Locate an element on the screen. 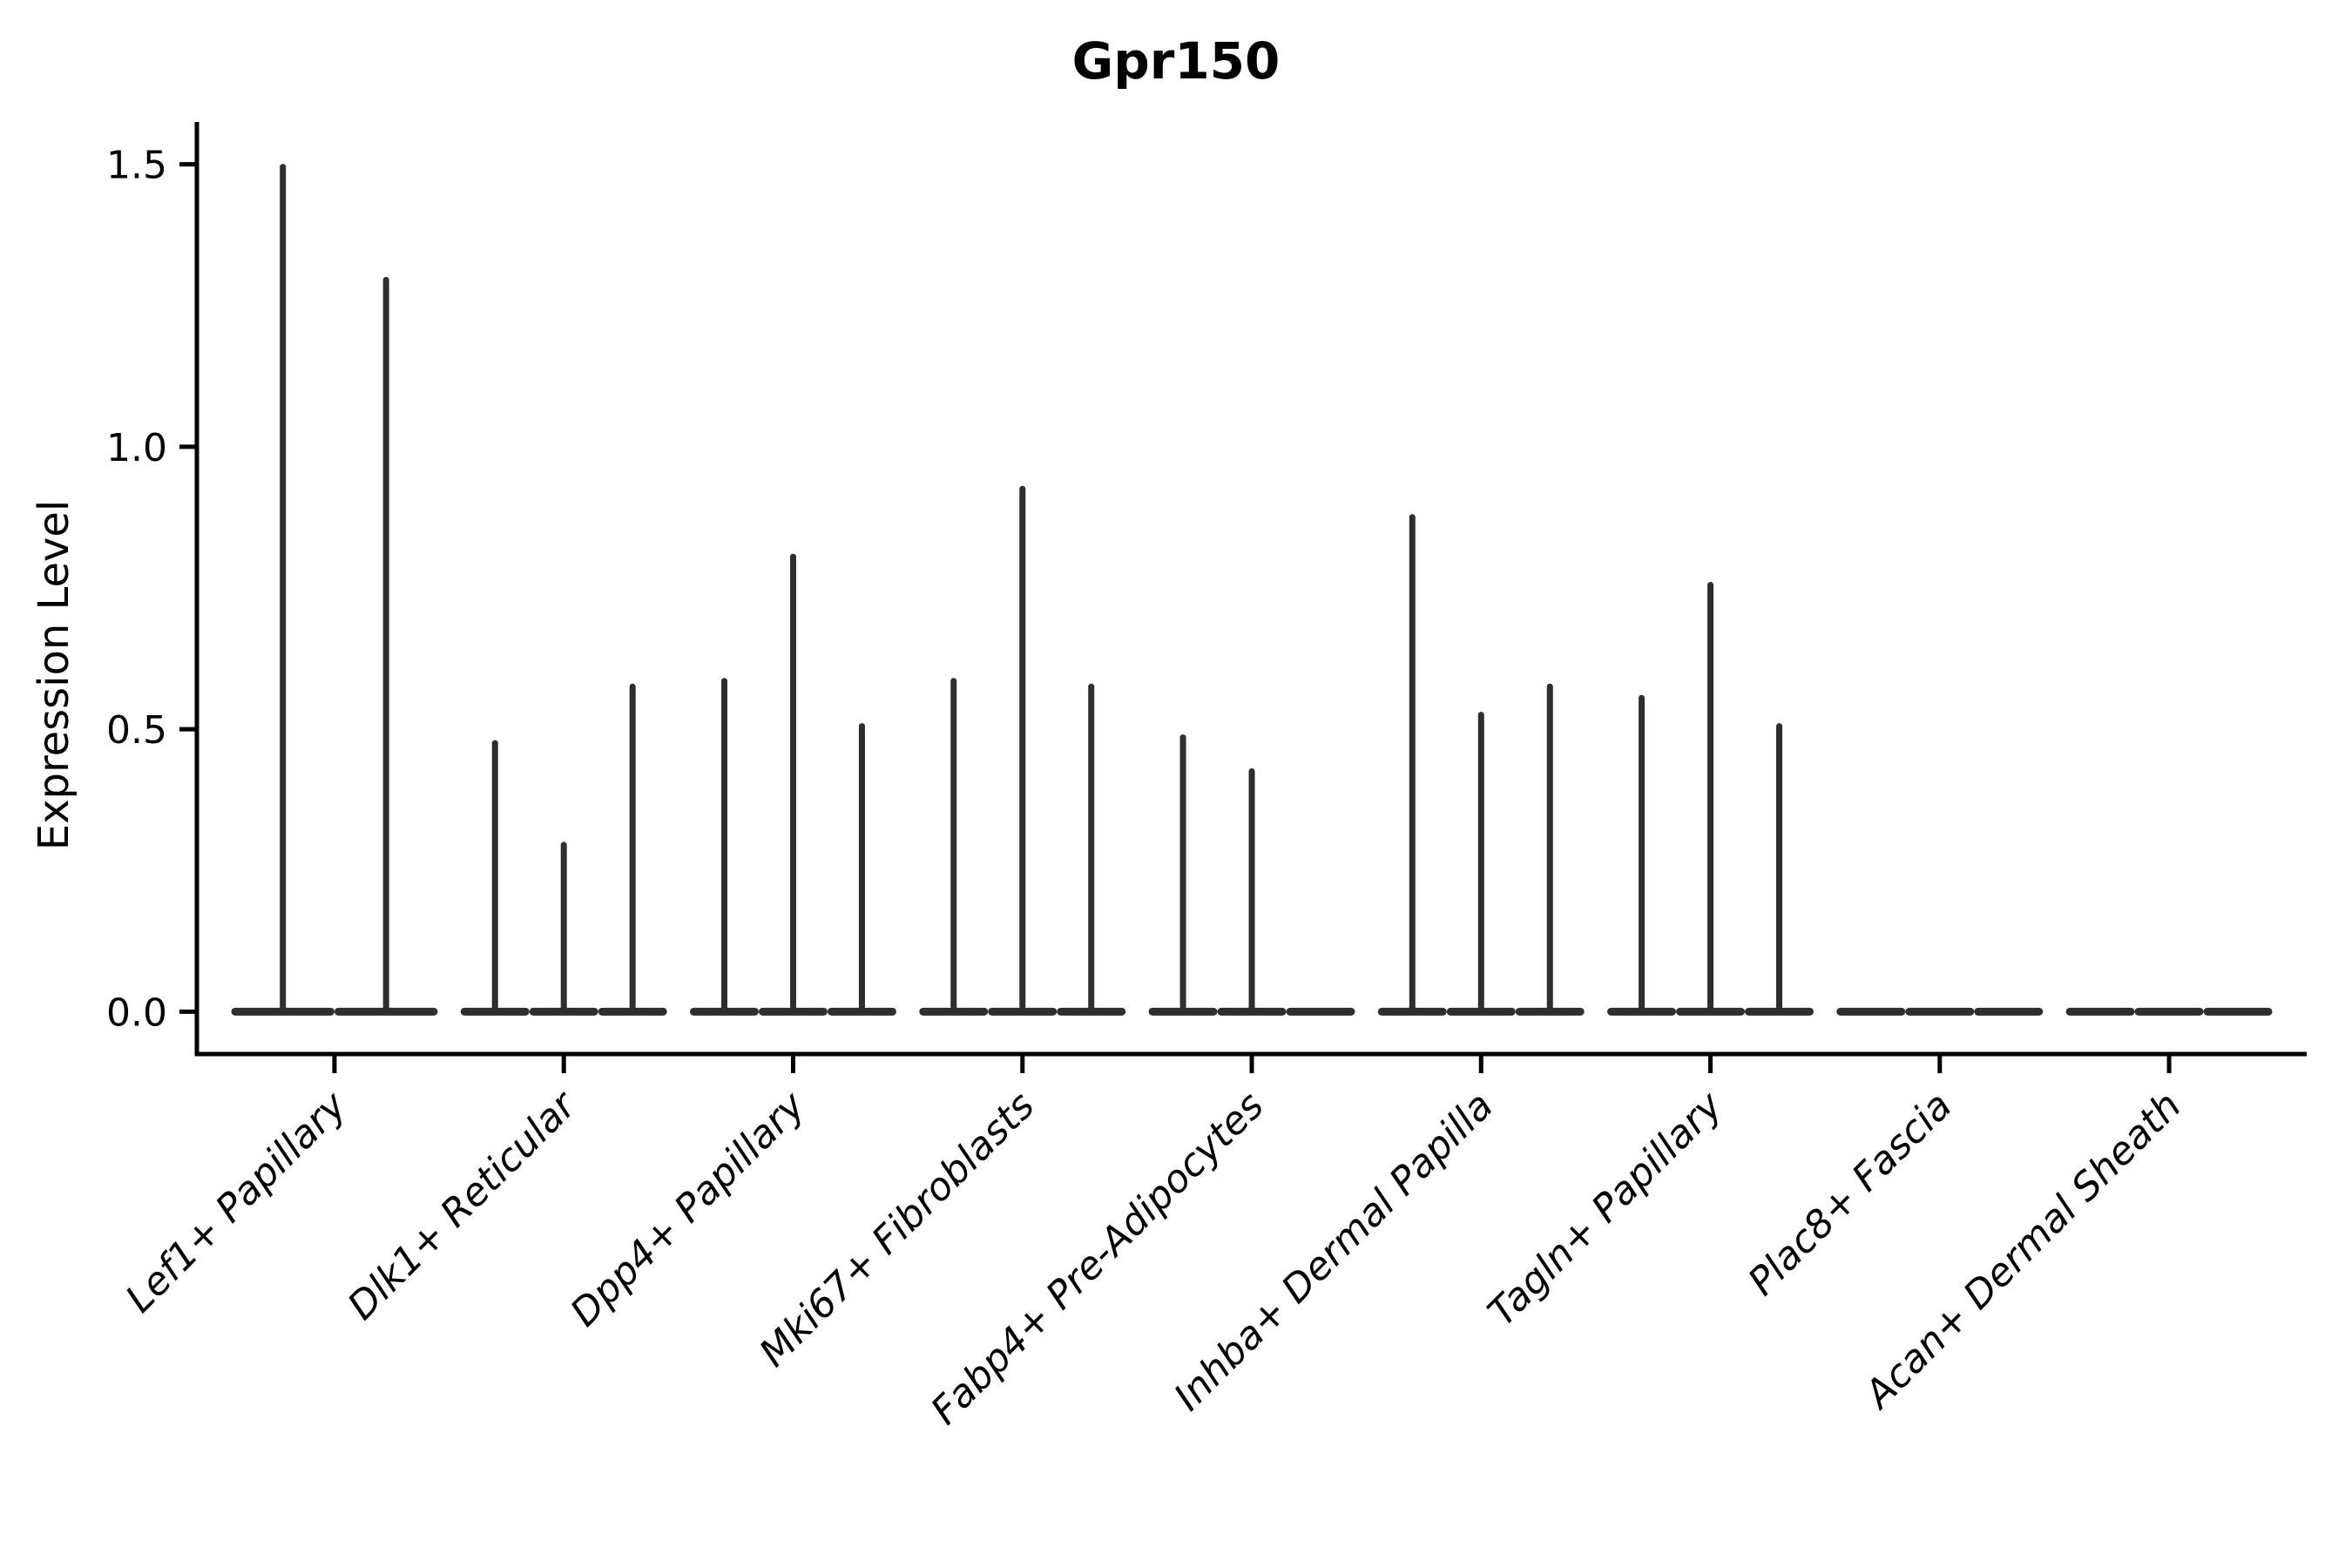 The image size is (2352, 1568). x-tick-label: Tagln+ Papillary is located at coordinates (1606, 1209).